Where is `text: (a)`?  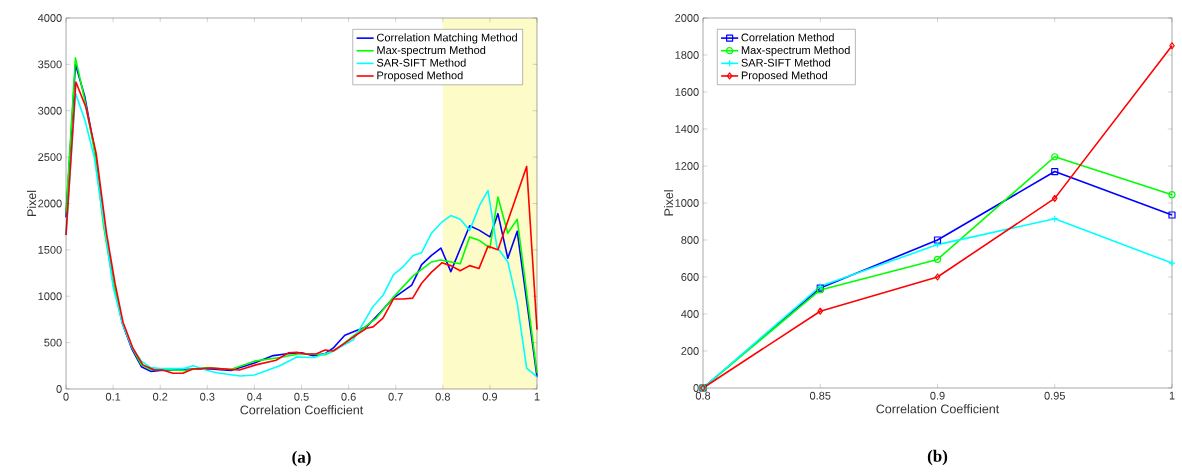
text: (a) is located at coordinates (301, 458).